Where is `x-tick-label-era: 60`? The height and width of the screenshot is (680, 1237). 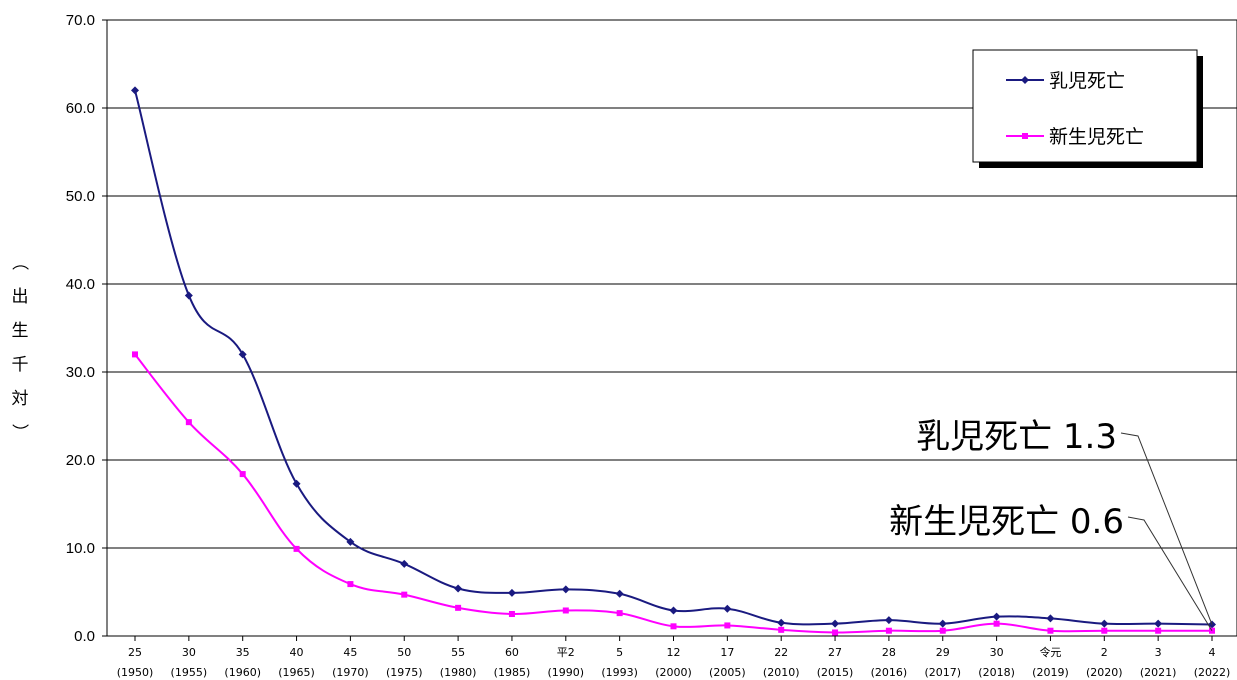 x-tick-label-era: 60 is located at coordinates (512, 652).